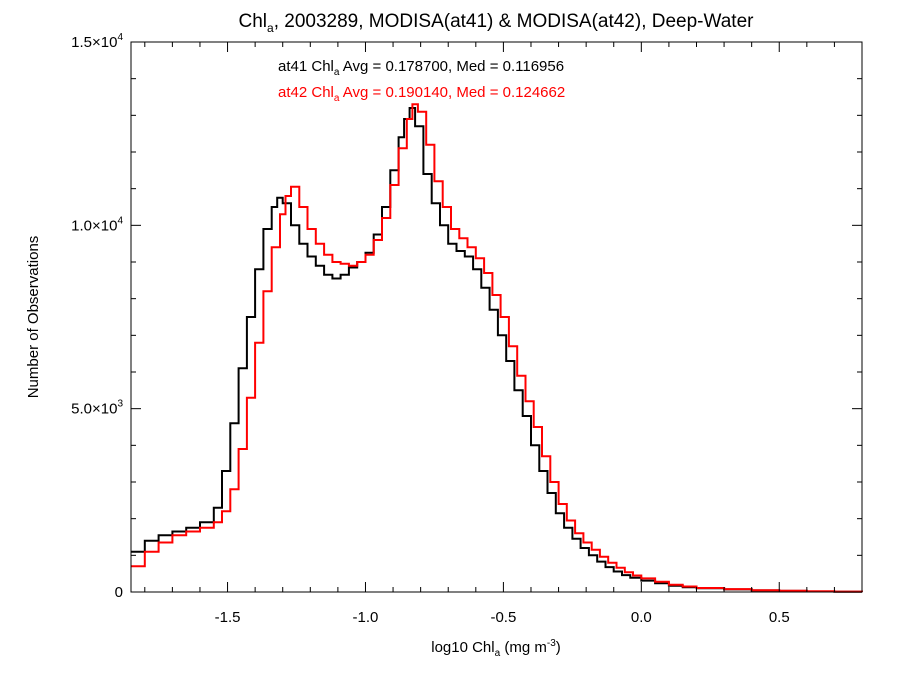 The image size is (900, 675). Describe the element at coordinates (306, 66) in the screenshot. I see `annotation-at41-prefix: at41 Chl` at that location.